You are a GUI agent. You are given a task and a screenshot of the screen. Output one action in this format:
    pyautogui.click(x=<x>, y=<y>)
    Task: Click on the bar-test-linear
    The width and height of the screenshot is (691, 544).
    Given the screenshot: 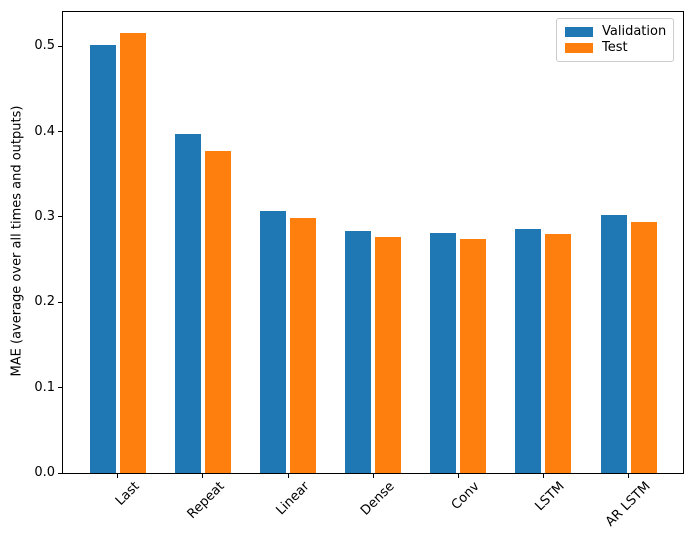 What is the action you would take?
    pyautogui.click(x=303, y=345)
    